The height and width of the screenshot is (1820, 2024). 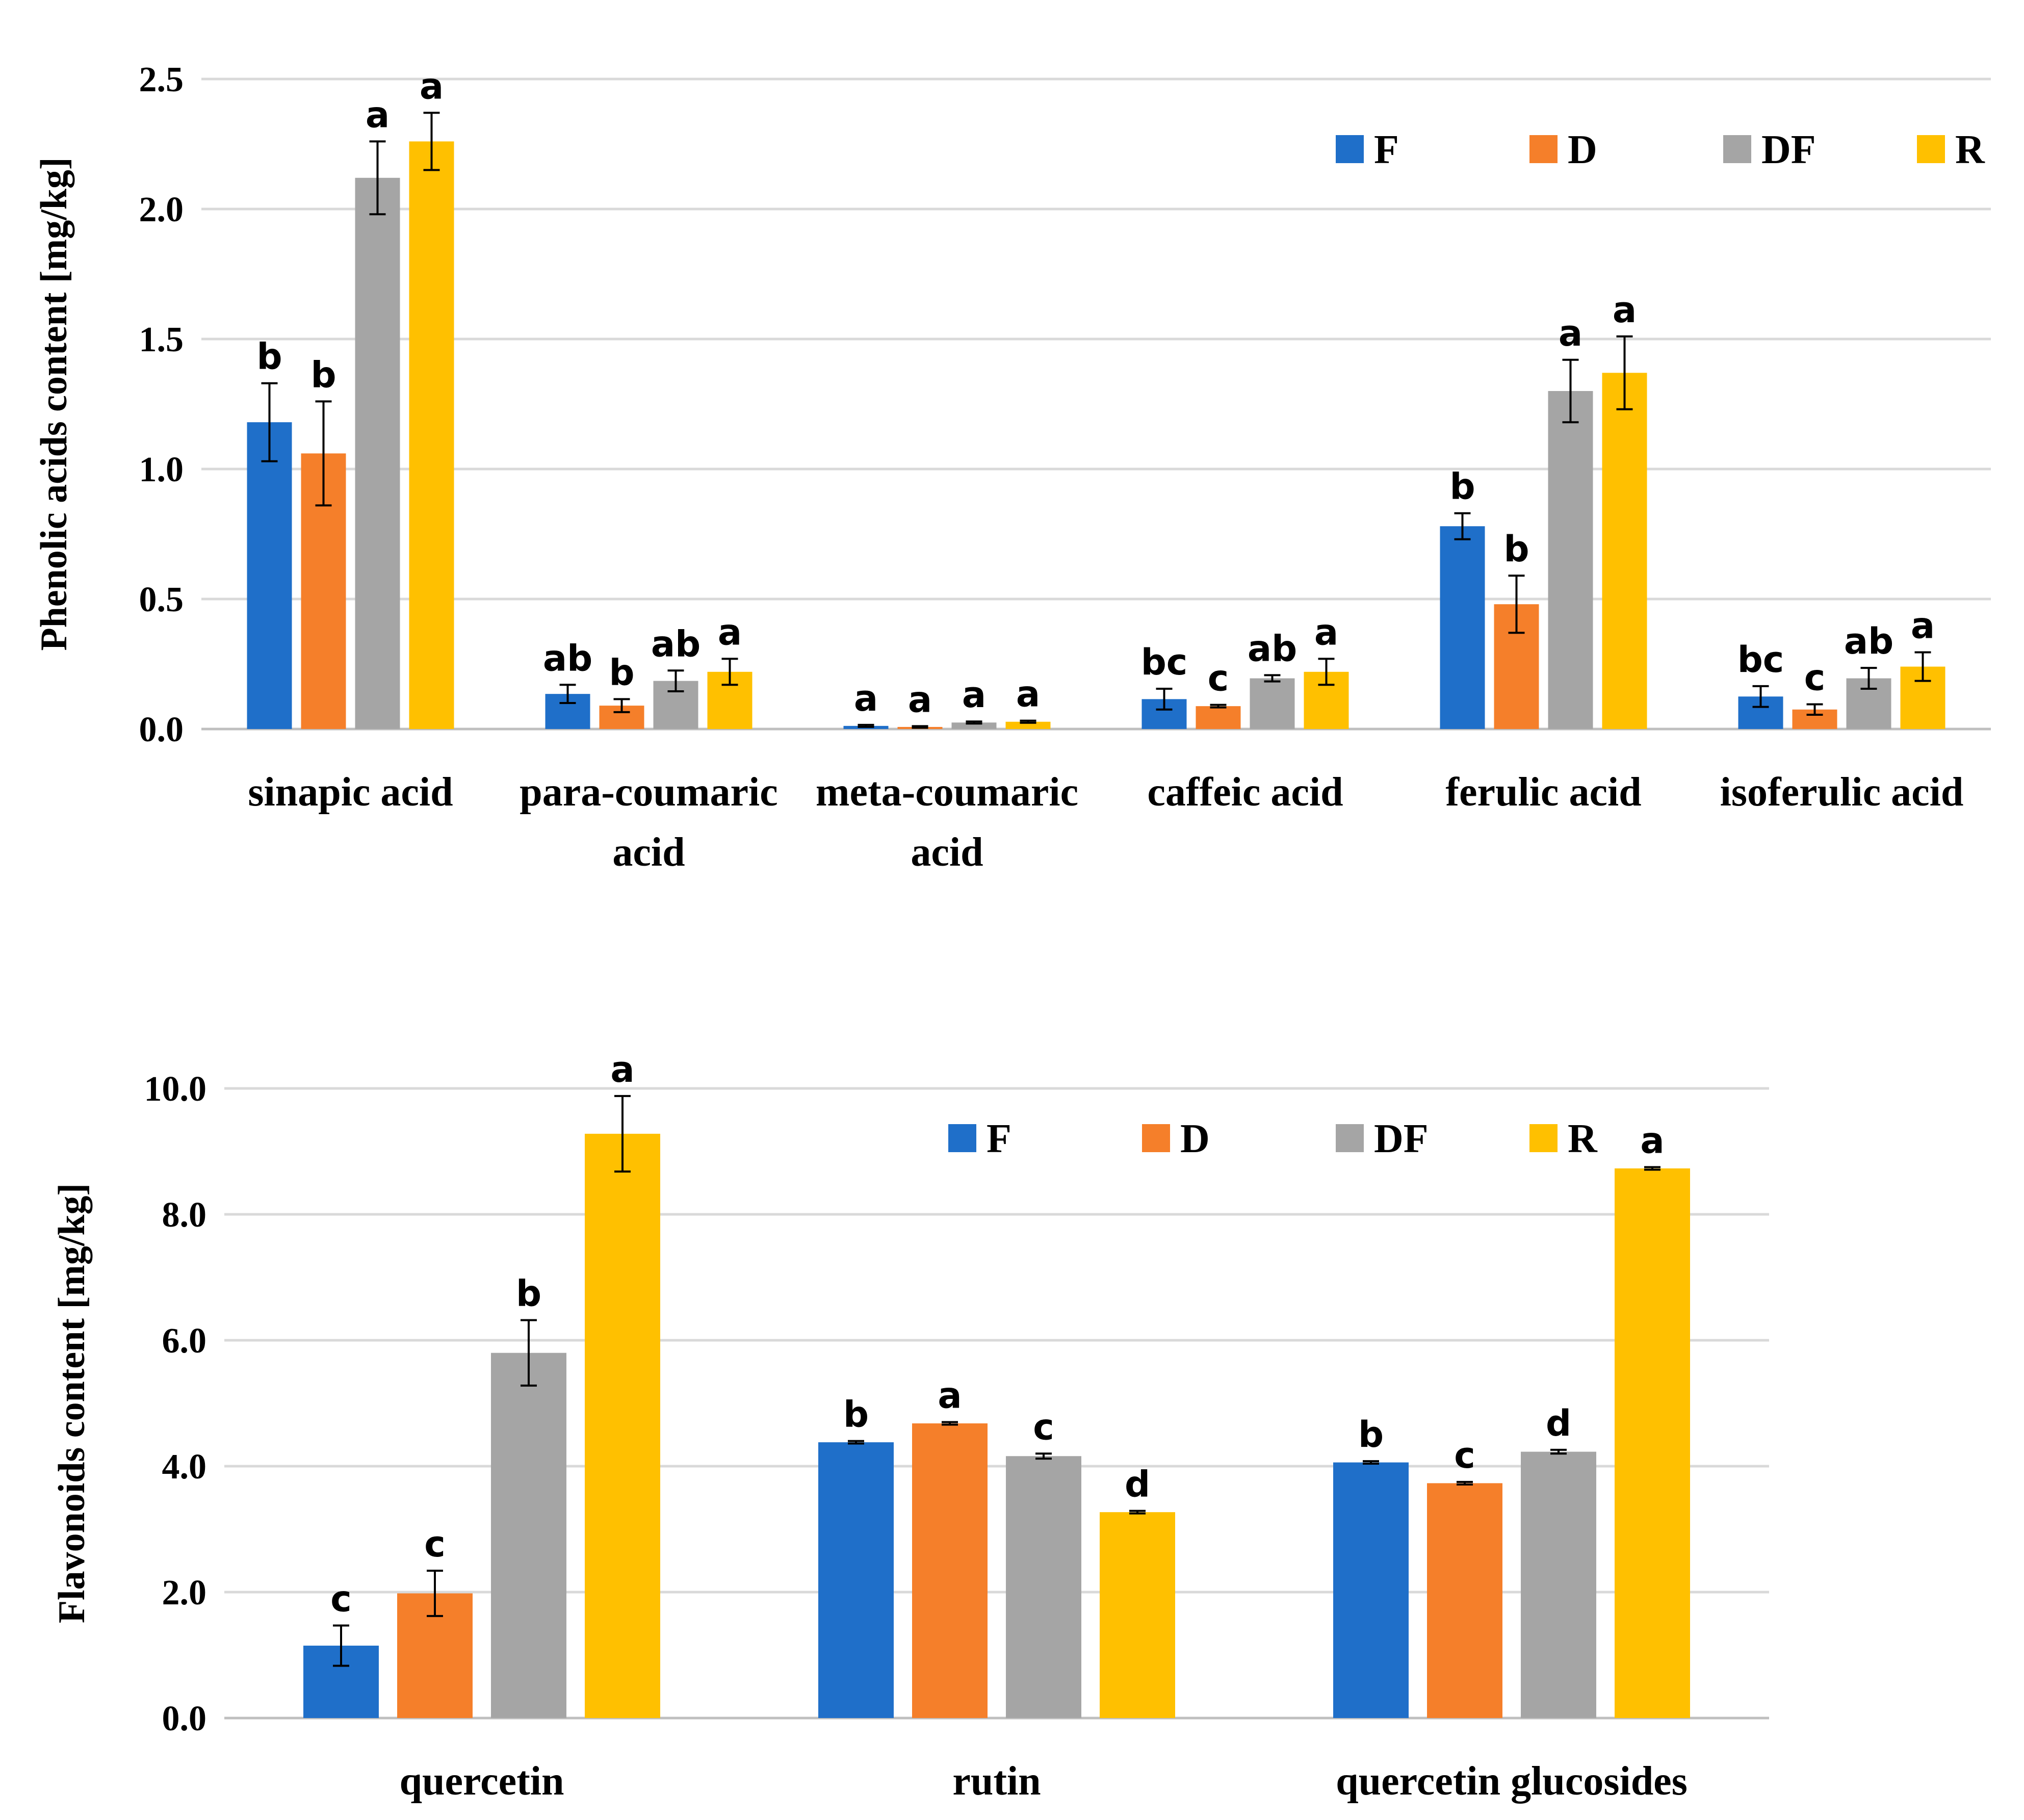 I want to click on y-tick-label: 0.5, so click(x=161, y=599).